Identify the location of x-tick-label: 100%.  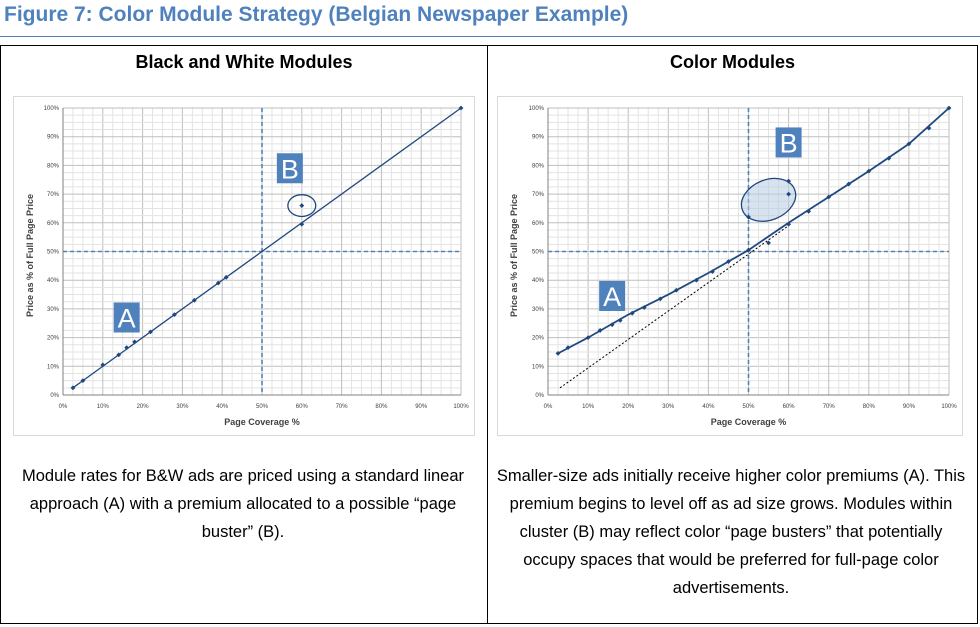
(461, 407).